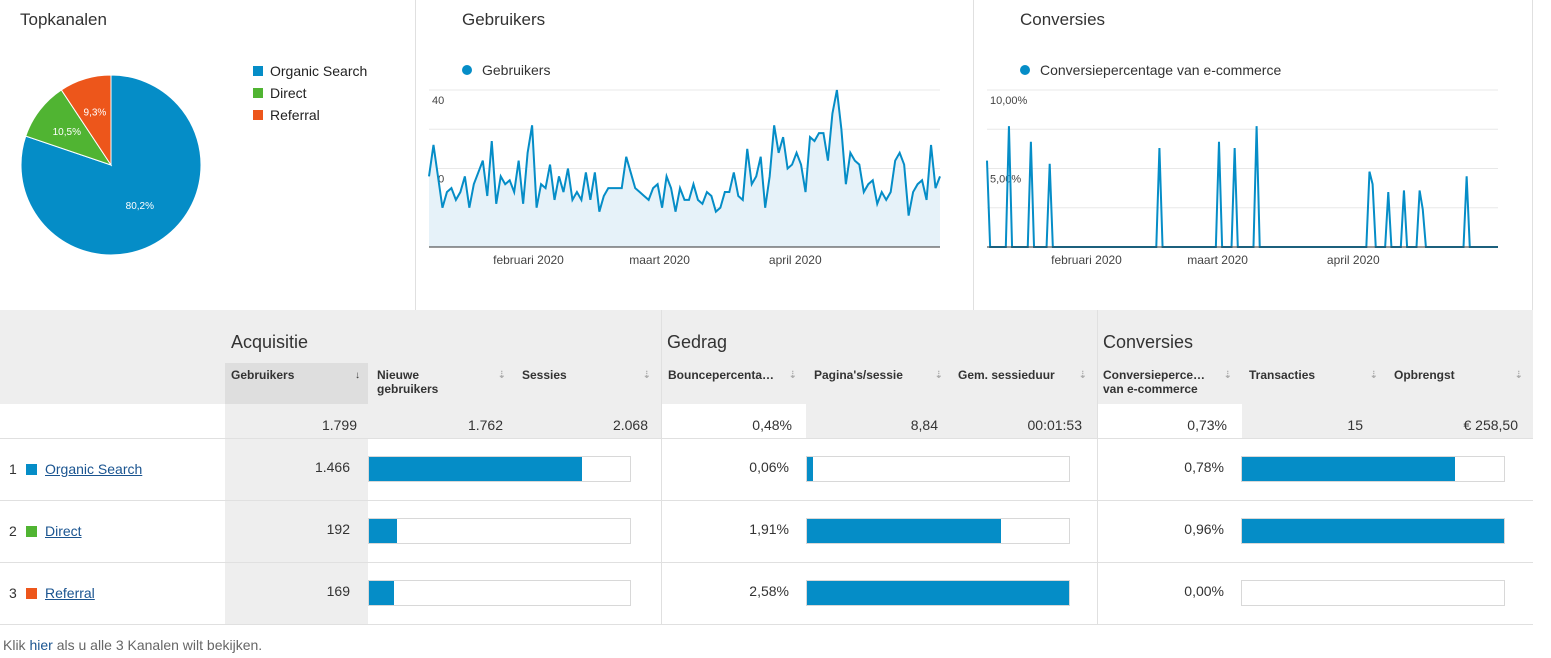  I want to click on row-ecommerce-rate: 0,00%, so click(1204, 591).